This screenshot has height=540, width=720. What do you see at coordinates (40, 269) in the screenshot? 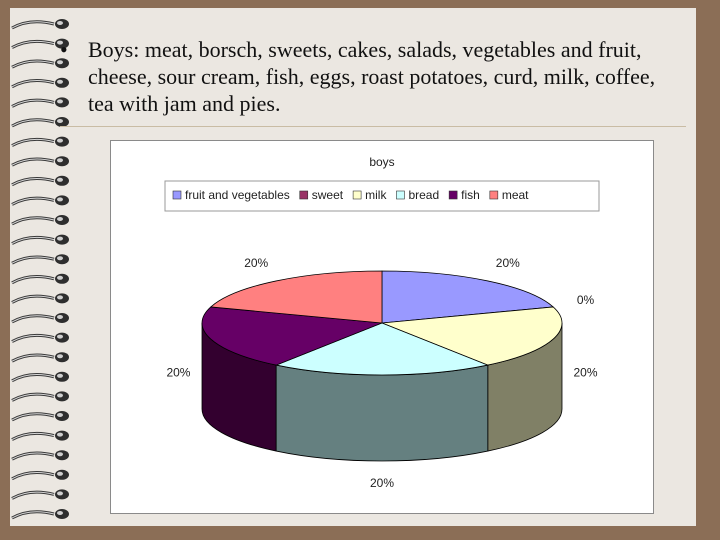
I see `spiral-binding` at bounding box center [40, 269].